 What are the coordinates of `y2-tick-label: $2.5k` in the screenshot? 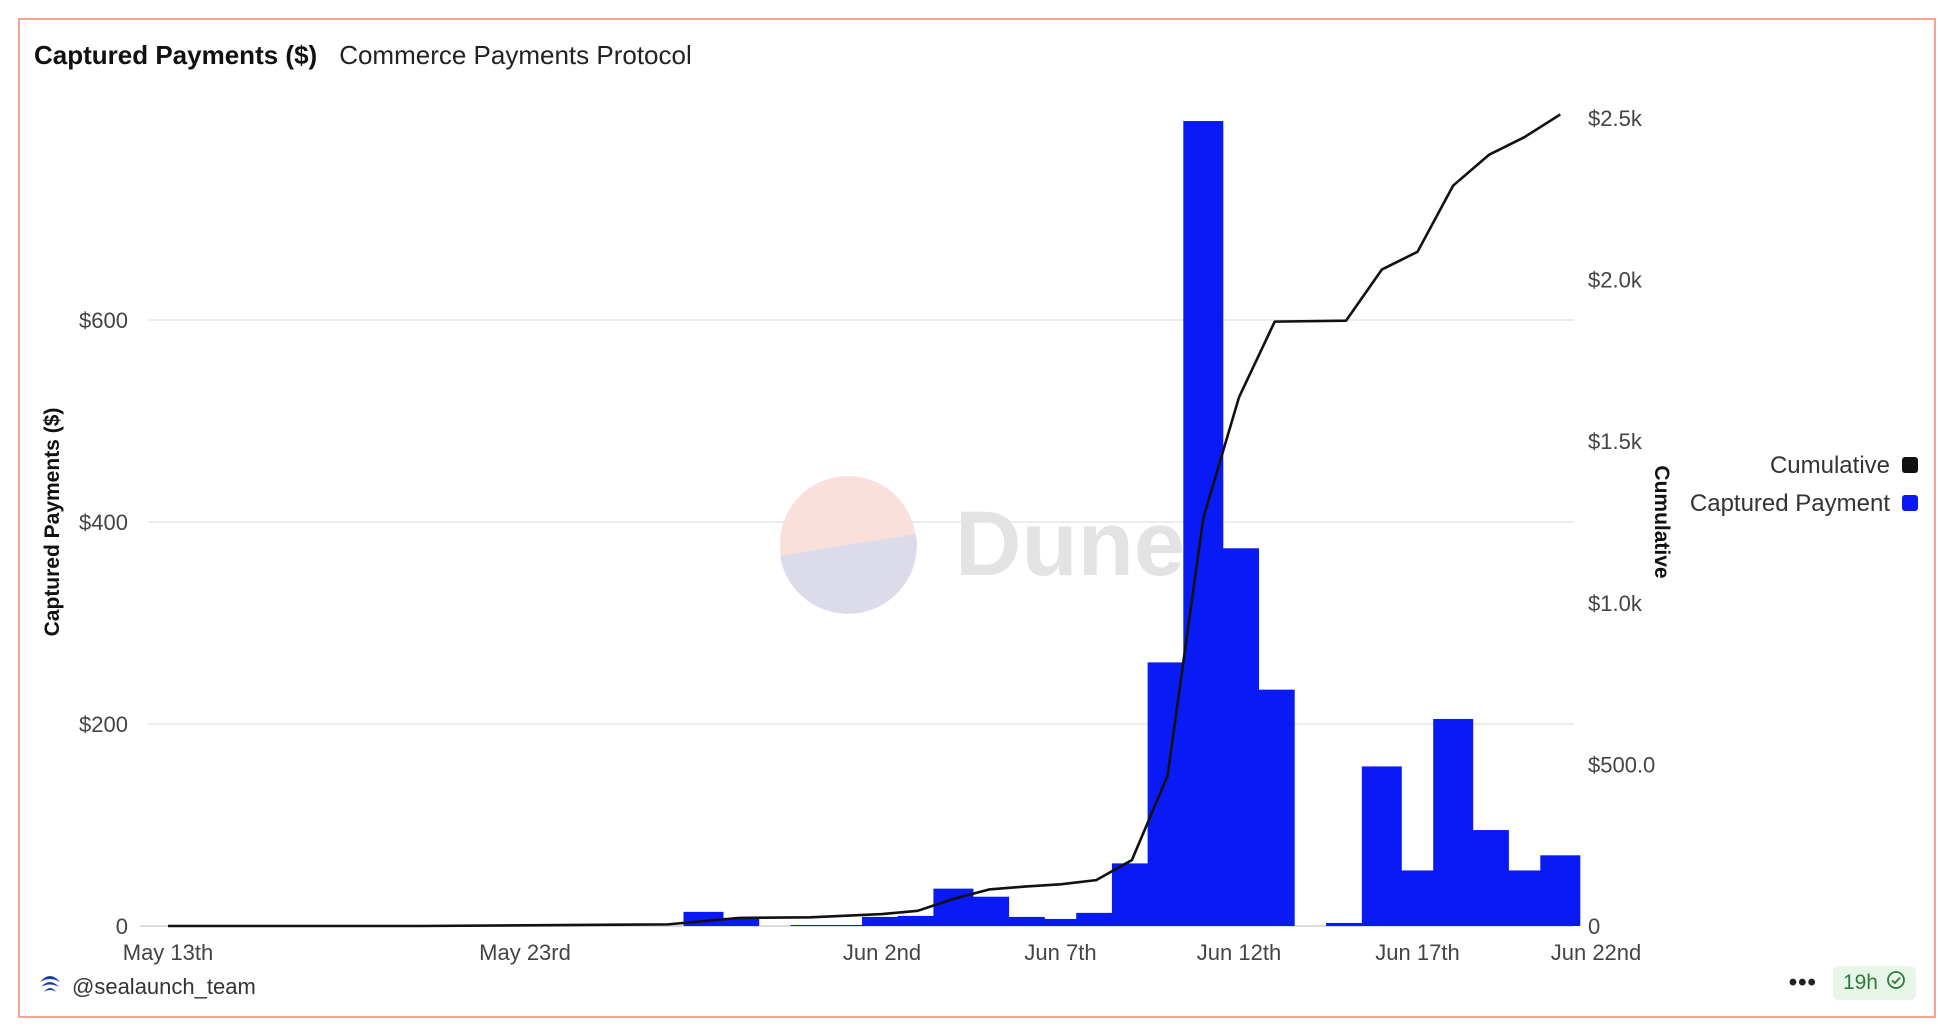 It's located at (1615, 118).